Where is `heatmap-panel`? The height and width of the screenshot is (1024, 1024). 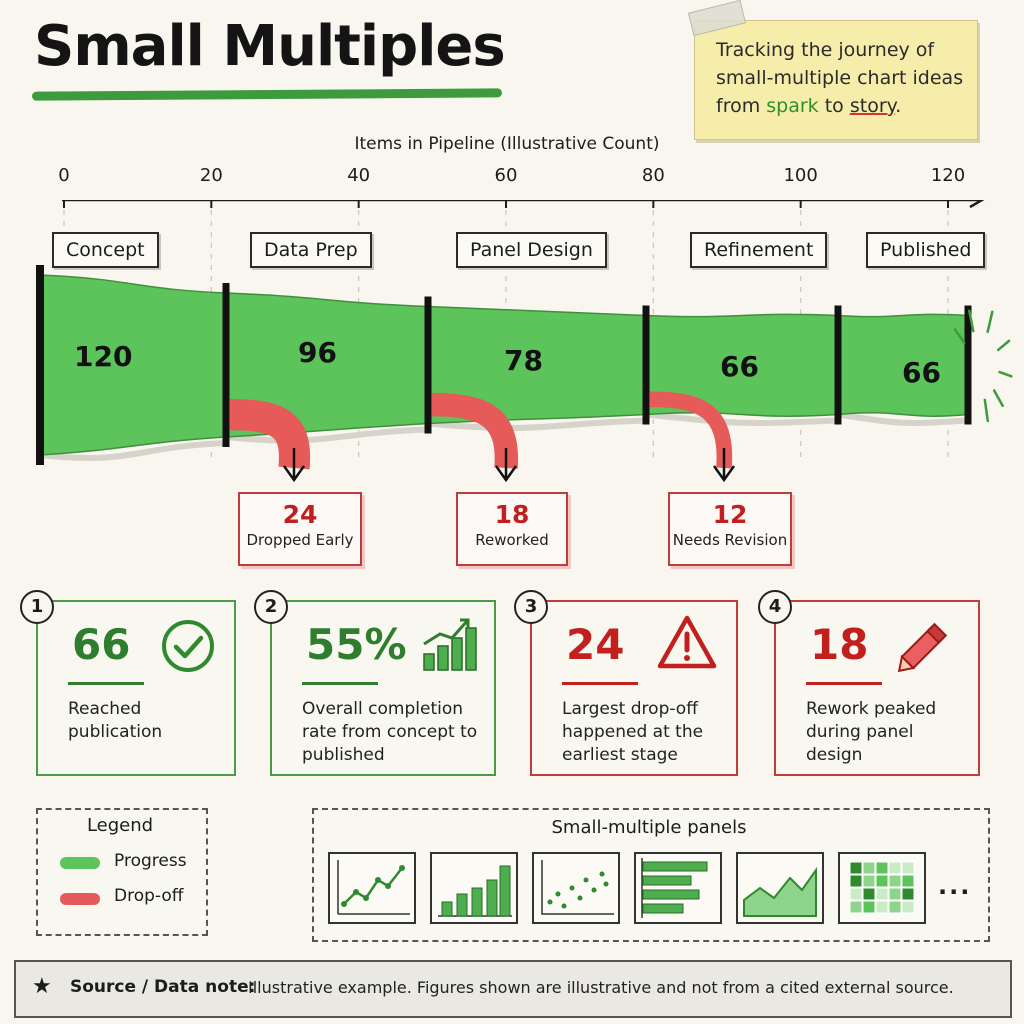
heatmap-panel is located at coordinates (882, 888).